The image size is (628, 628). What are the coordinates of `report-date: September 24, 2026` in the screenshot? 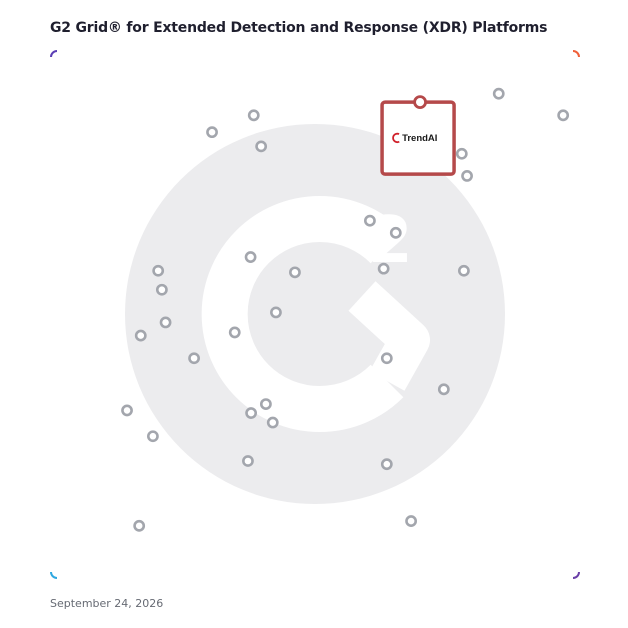 It's located at (107, 603).